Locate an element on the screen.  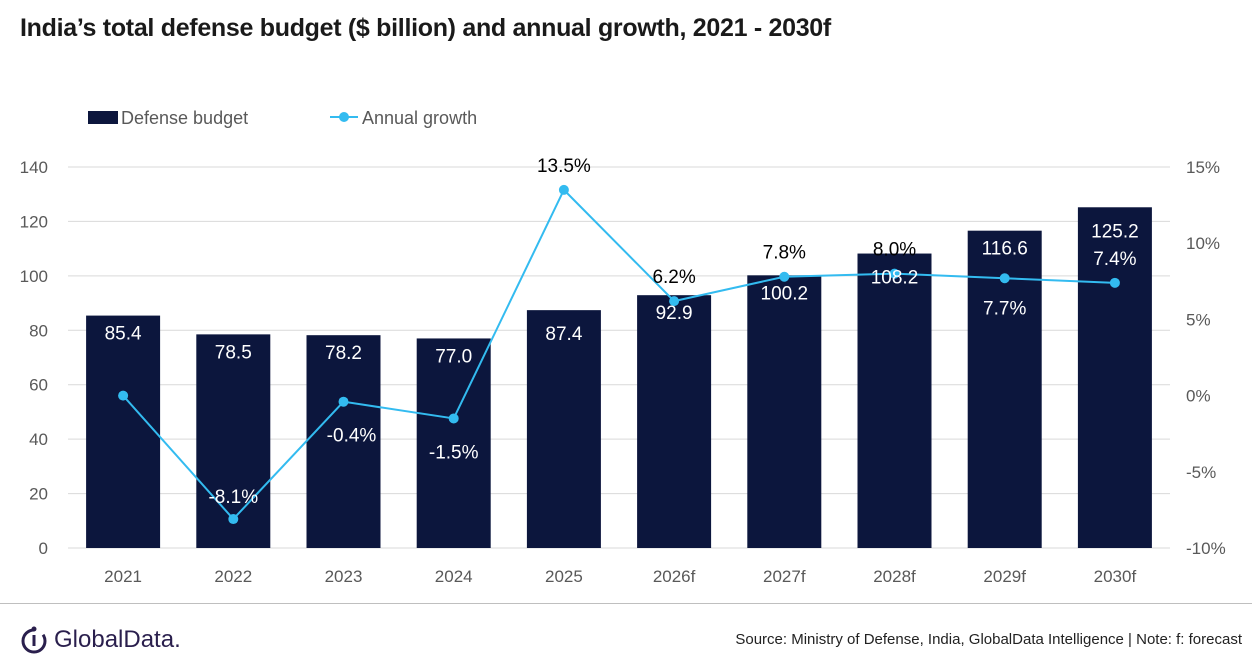
right-axis-tick: -10% is located at coordinates (1206, 548).